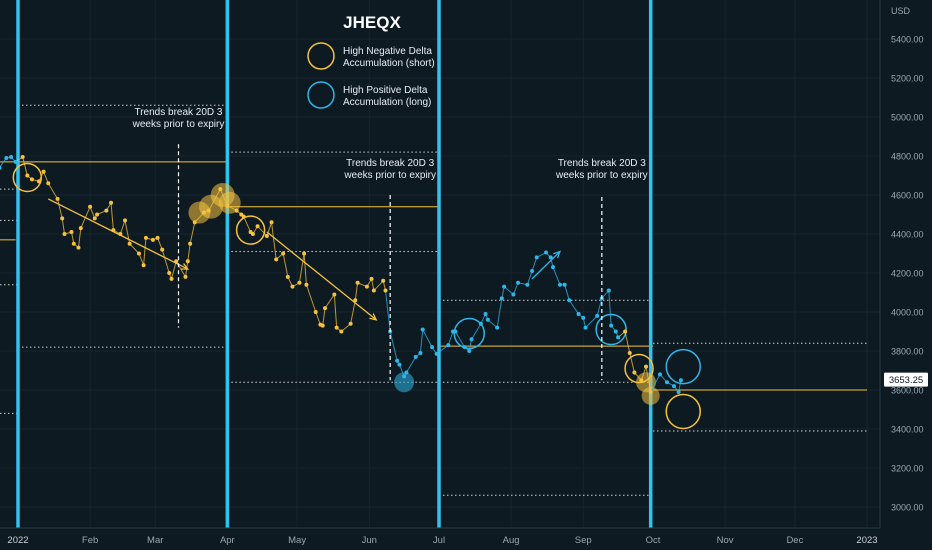 Image resolution: width=932 pixels, height=550 pixels. What do you see at coordinates (155, 540) in the screenshot?
I see `x-tick-label: Mar` at bounding box center [155, 540].